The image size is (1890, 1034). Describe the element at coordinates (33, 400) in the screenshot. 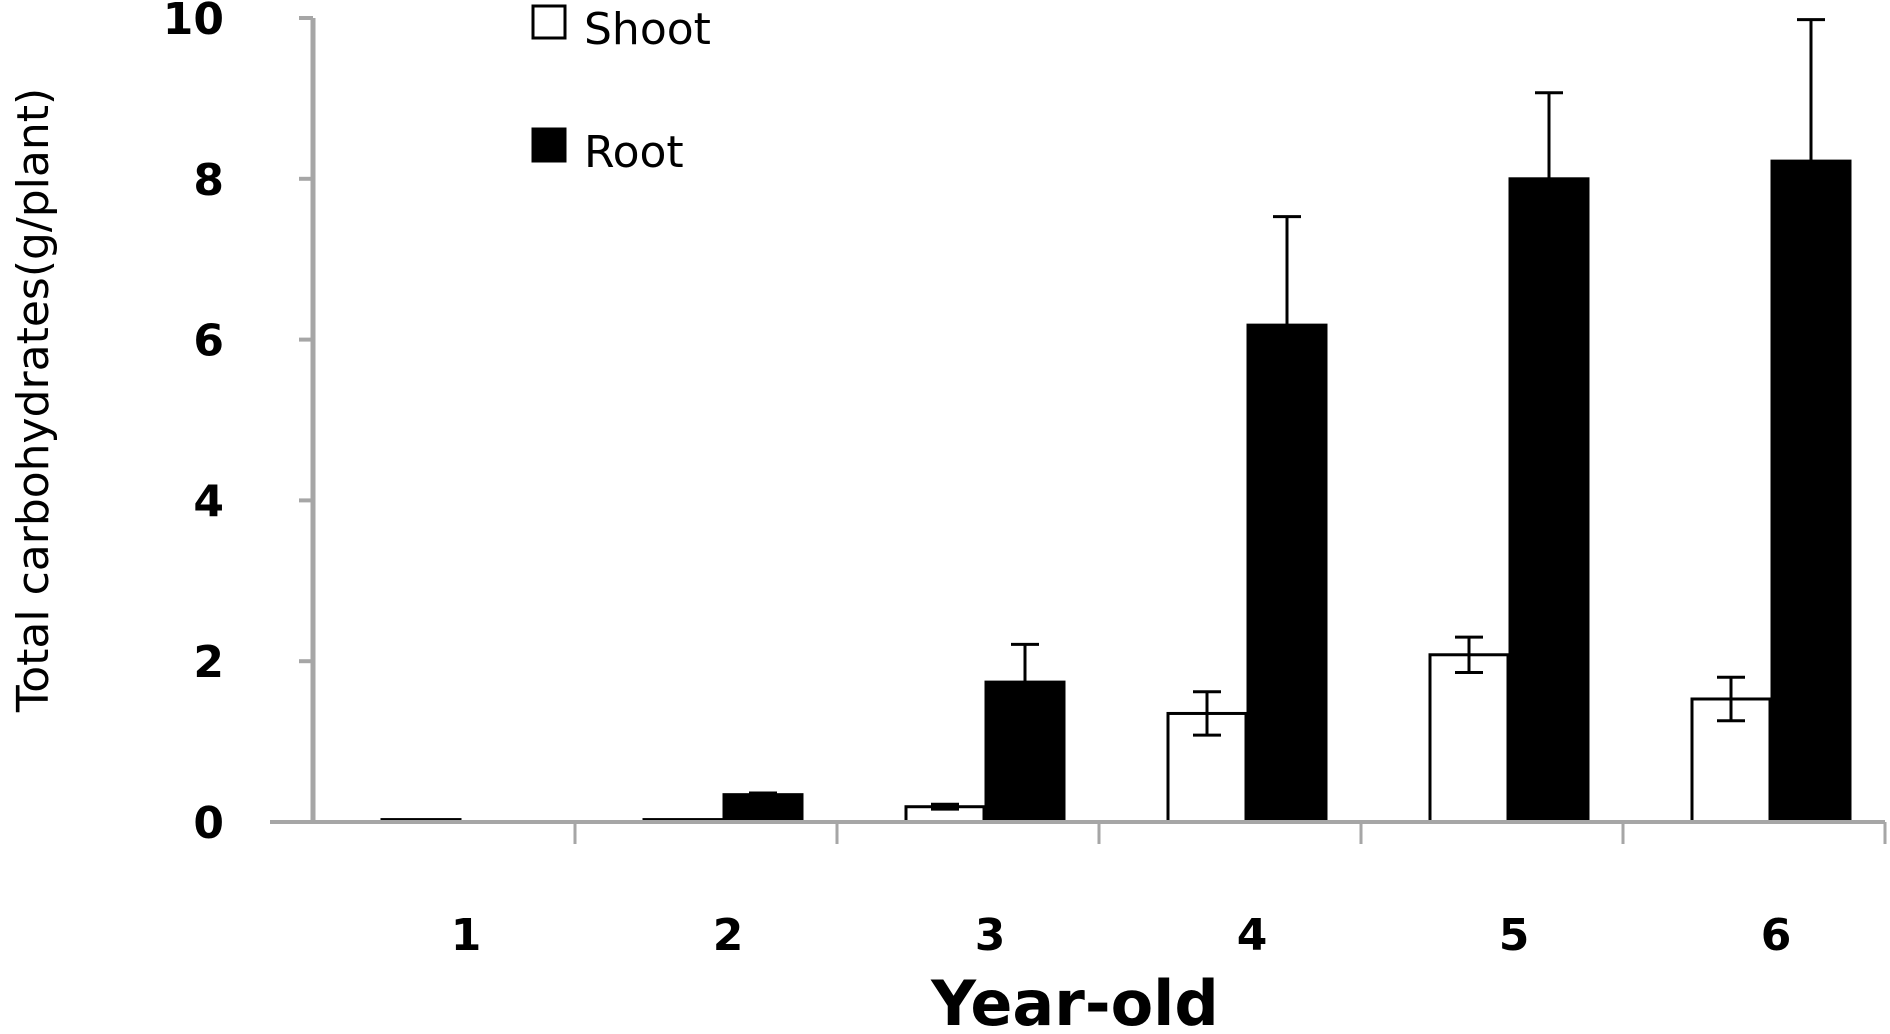

I see `y-axis-title: Total carbohydrates(g/plant)` at that location.